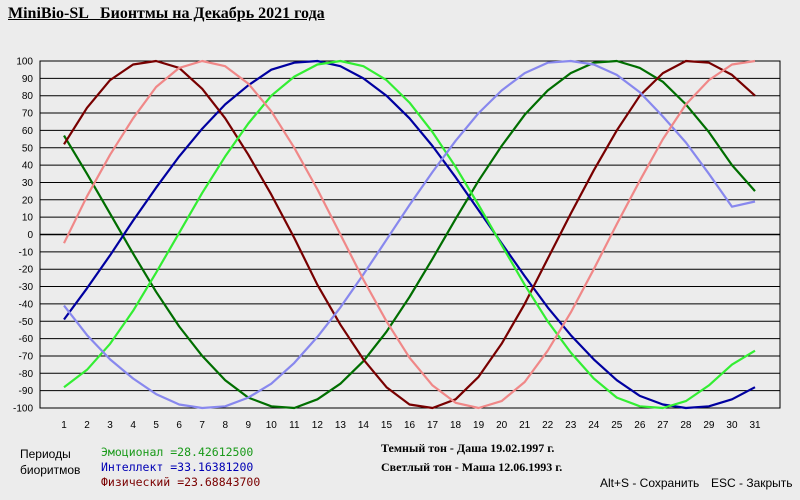 The height and width of the screenshot is (500, 800). What do you see at coordinates (26, 287) in the screenshot?
I see `y-tick-label: -30` at bounding box center [26, 287].